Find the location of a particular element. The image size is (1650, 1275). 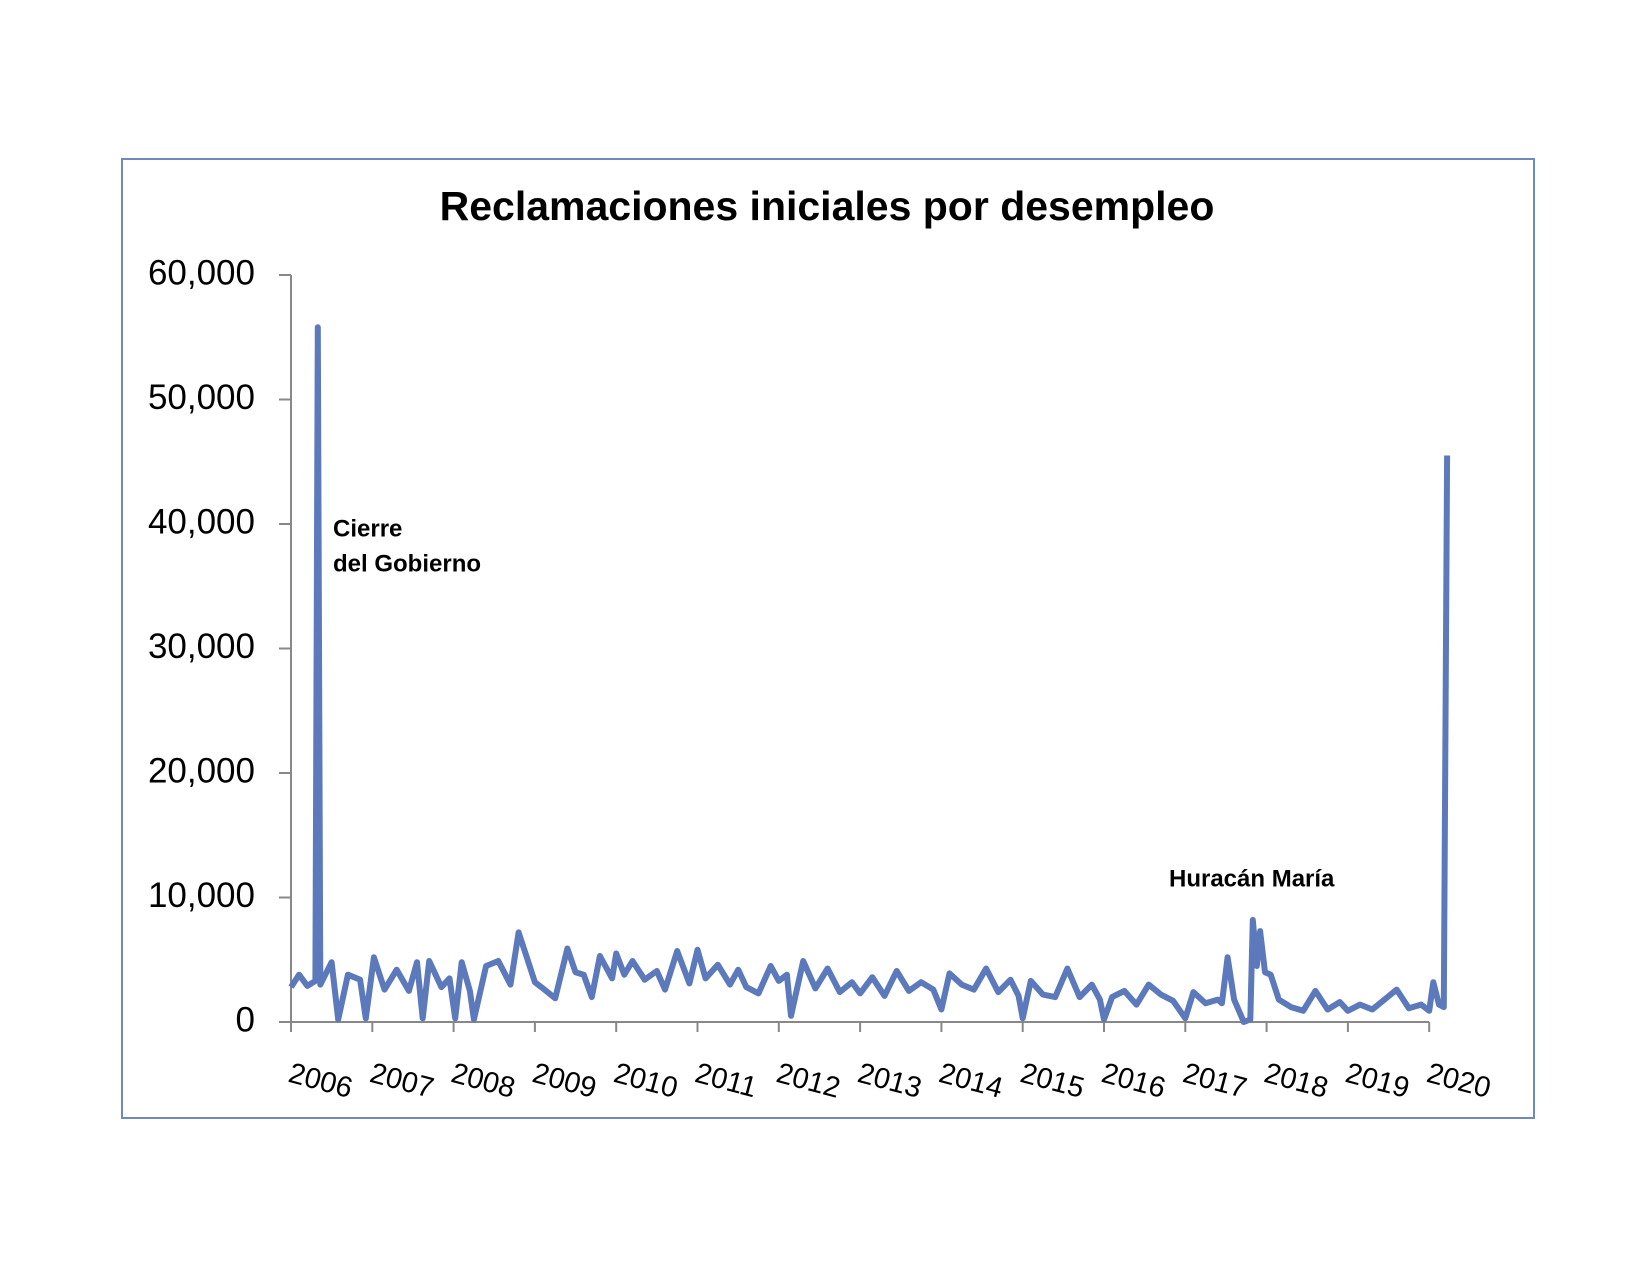

y-tick-label: 0 is located at coordinates (245, 1019).